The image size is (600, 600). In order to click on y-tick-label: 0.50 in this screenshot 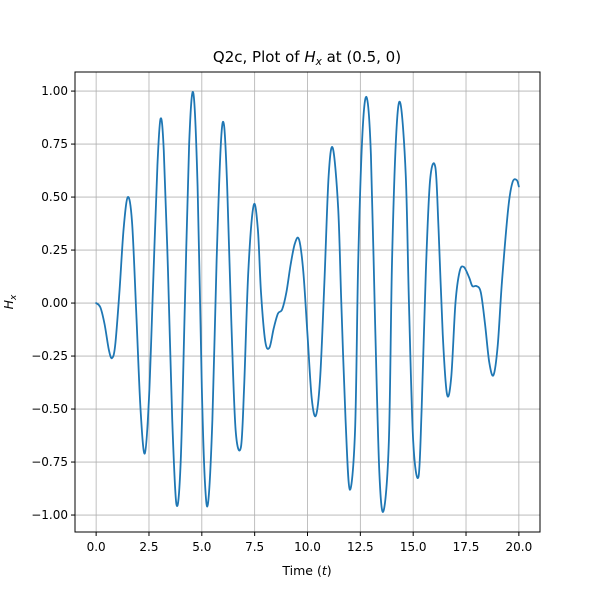, I will do `click(54, 197)`.